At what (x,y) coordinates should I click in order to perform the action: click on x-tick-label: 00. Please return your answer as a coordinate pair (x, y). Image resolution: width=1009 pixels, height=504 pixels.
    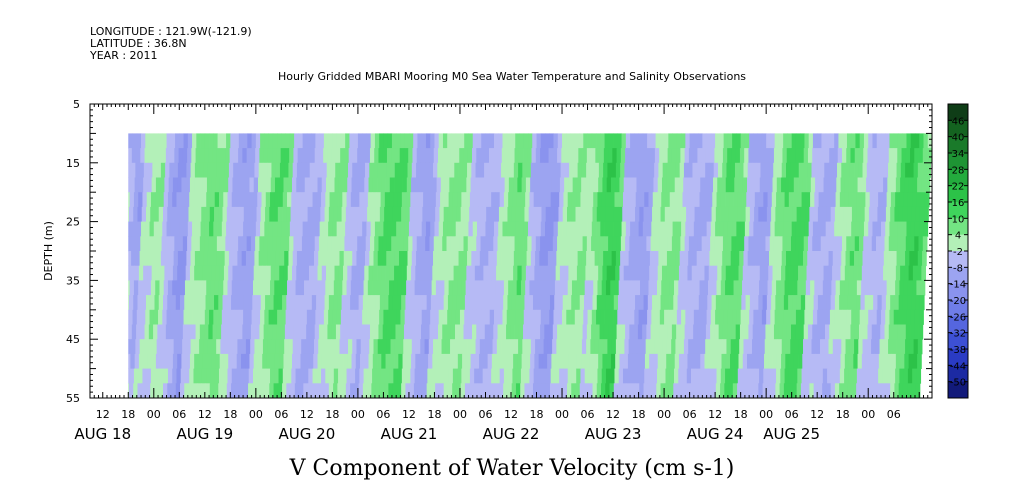
    Looking at the image, I should click on (766, 414).